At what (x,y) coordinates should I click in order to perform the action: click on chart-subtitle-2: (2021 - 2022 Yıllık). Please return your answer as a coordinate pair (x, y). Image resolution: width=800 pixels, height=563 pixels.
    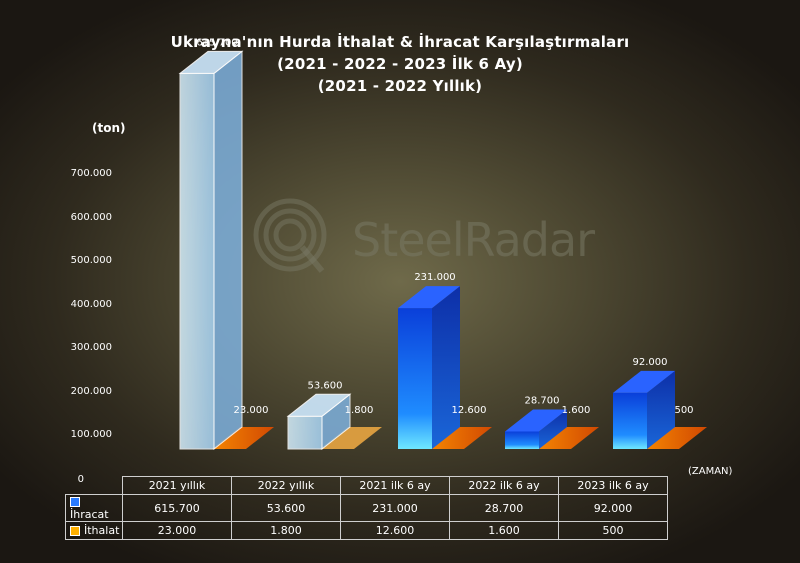
    Looking at the image, I should click on (400, 86).